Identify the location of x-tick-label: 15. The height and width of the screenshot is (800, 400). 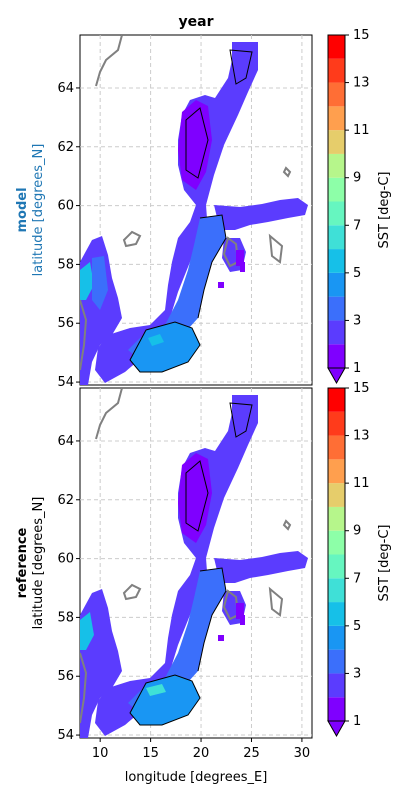
(150, 753).